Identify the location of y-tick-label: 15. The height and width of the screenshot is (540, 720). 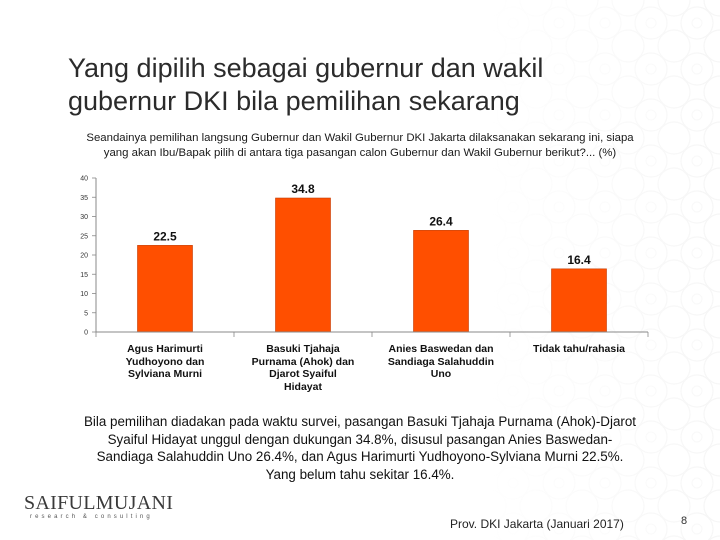
(84, 275).